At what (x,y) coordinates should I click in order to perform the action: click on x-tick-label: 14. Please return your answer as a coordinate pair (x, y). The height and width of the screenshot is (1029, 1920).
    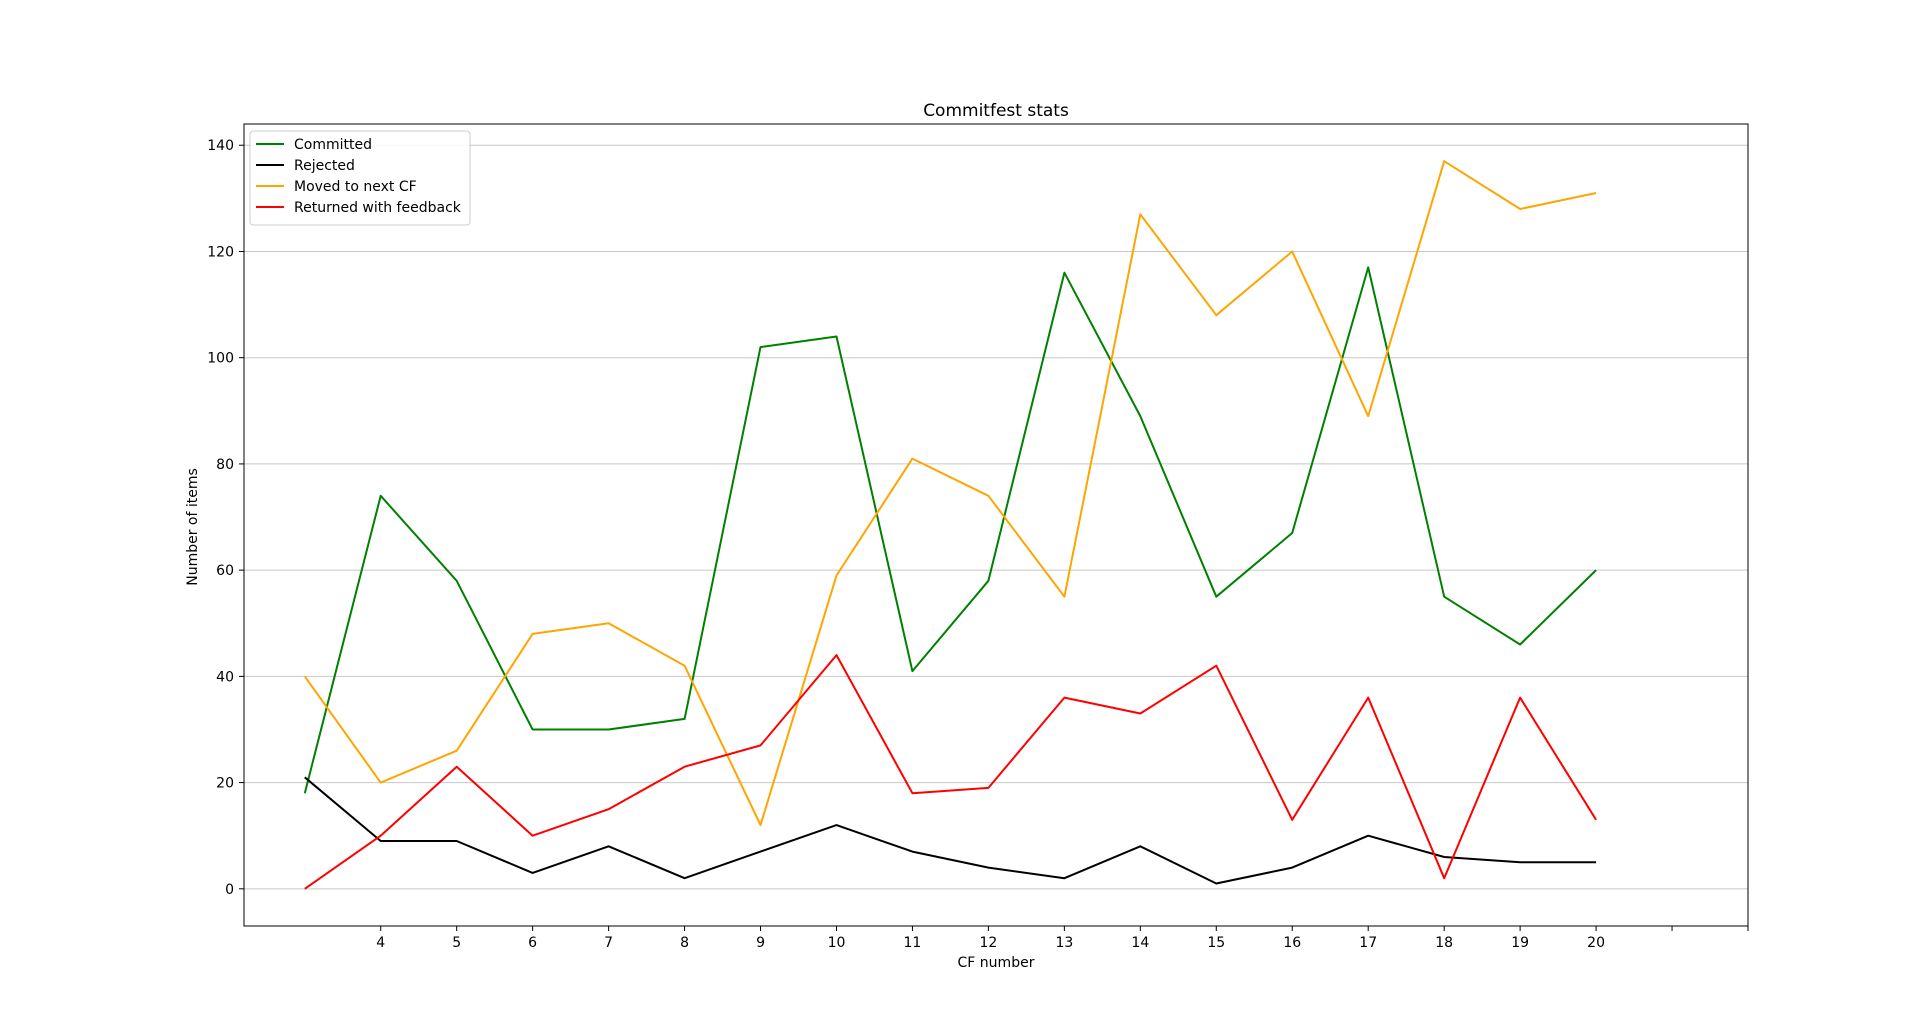
    Looking at the image, I should click on (1140, 943).